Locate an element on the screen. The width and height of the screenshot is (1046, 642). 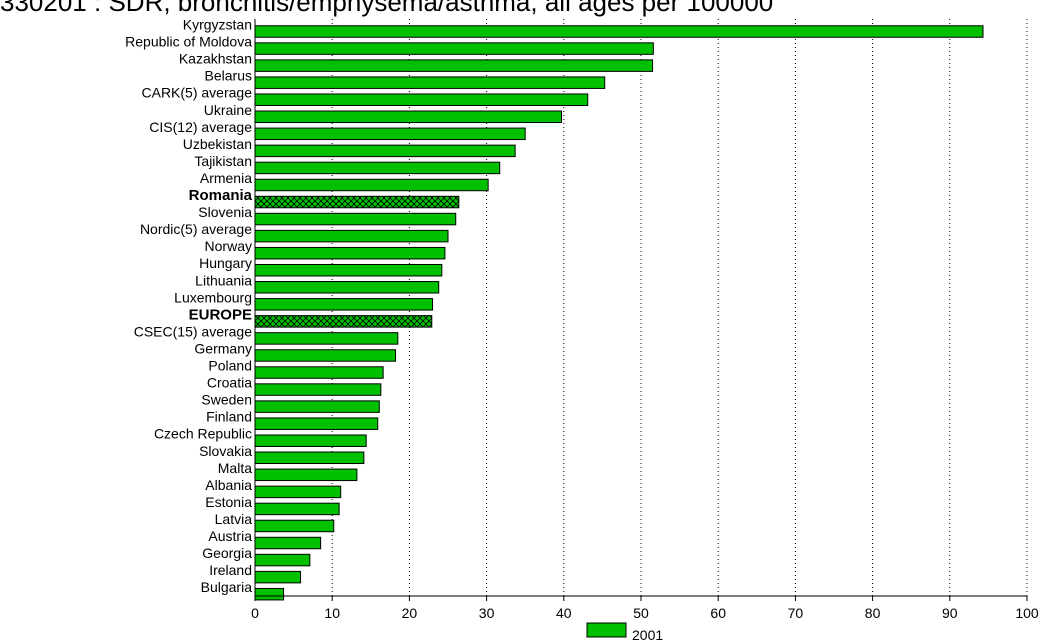
x-tick-label: 80 is located at coordinates (873, 613).